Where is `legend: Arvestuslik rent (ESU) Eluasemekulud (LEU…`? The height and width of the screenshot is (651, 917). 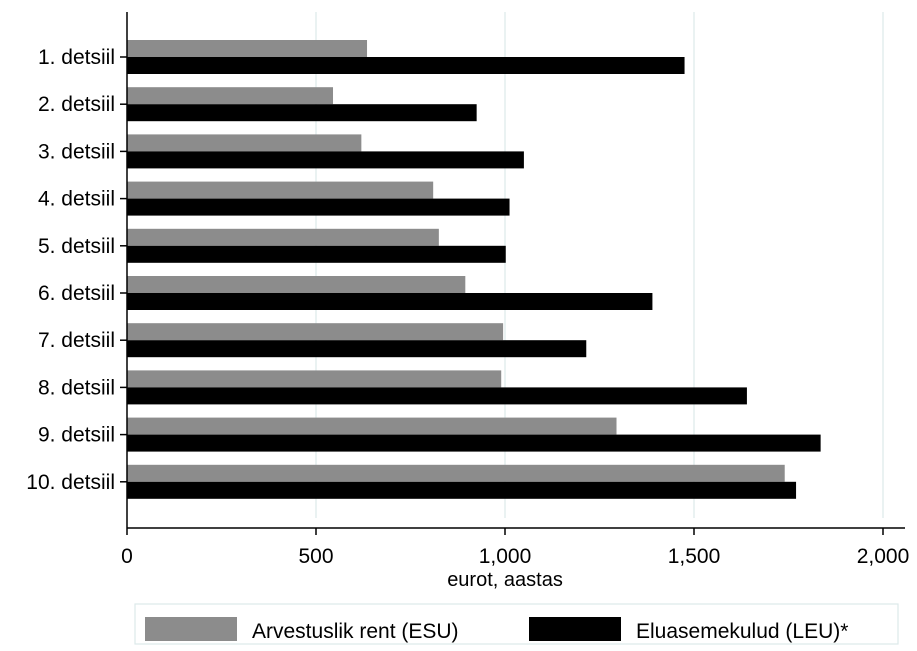
legend: Arvestuslik rent (ESU) Eluasemekulud (LEU… is located at coordinates (516, 624).